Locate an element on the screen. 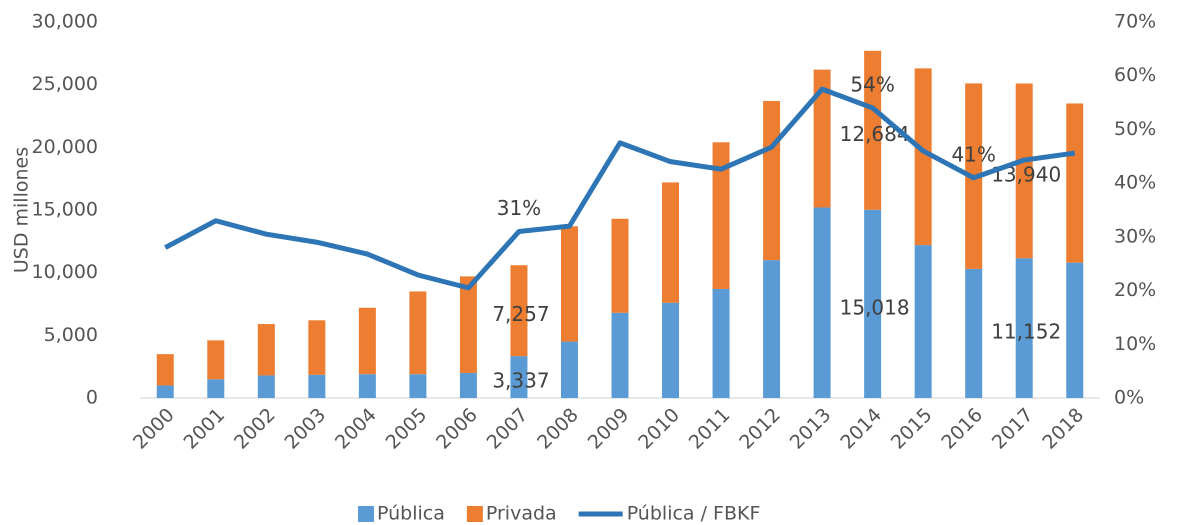 Image resolution: width=1178 pixels, height=525 pixels. x-tick-label: 2013 is located at coordinates (811, 429).